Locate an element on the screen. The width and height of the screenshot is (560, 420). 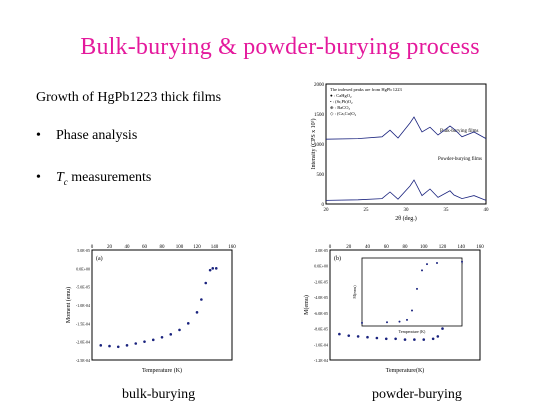
y-axis-label: Intensity (CPS x 10³) is located at coordinates (313, 144).